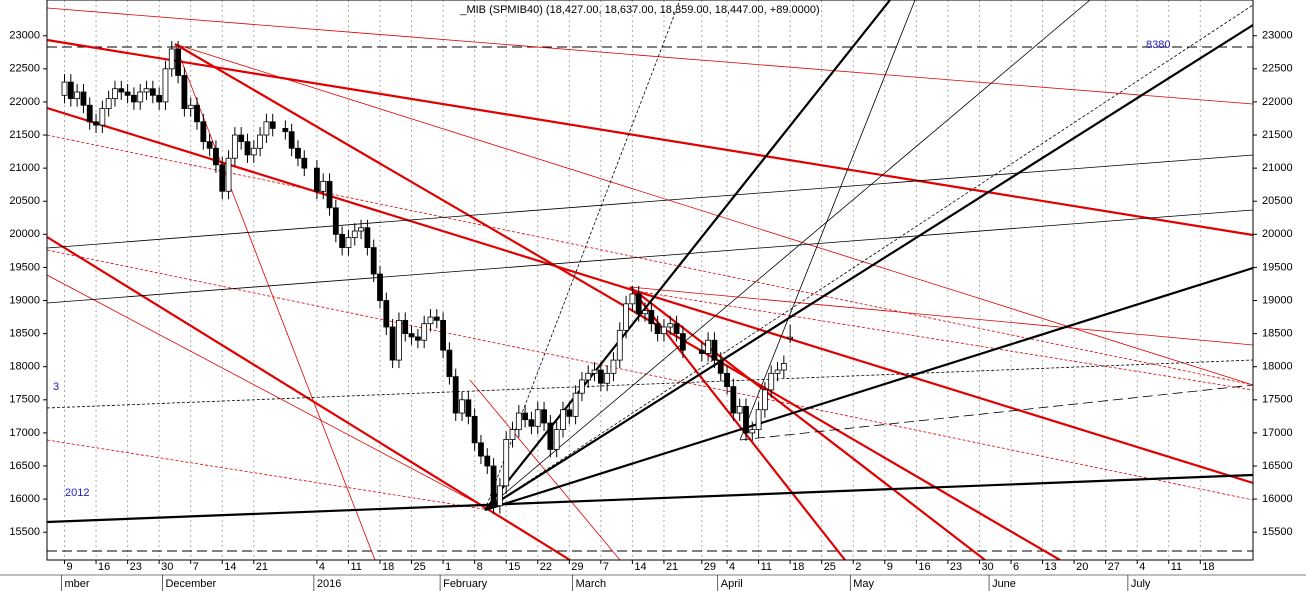  What do you see at coordinates (70, 567) in the screenshot?
I see `x-tick-label: 9` at bounding box center [70, 567].